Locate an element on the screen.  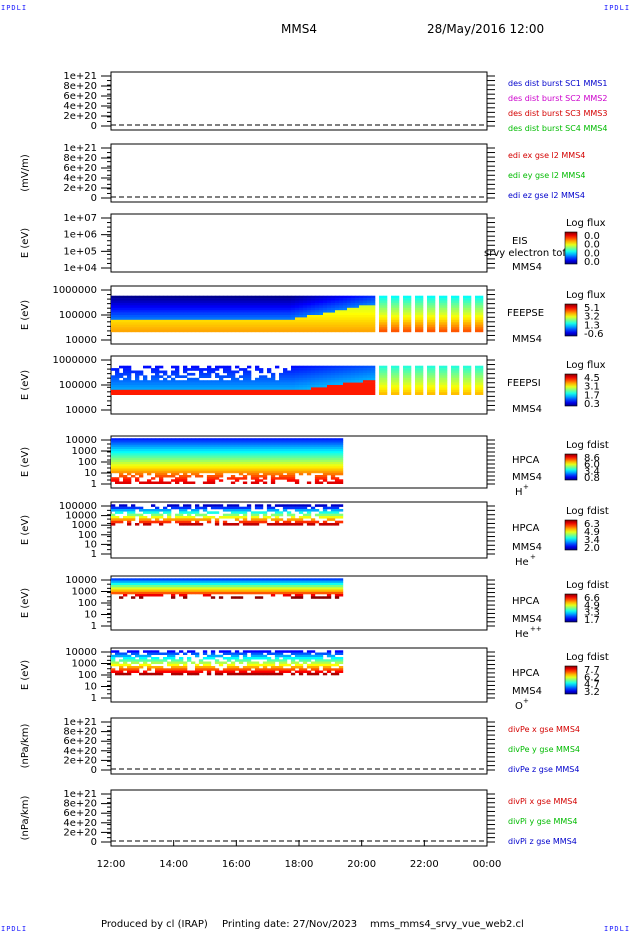
y-tick-label: 6e+20 is located at coordinates (80, 813).